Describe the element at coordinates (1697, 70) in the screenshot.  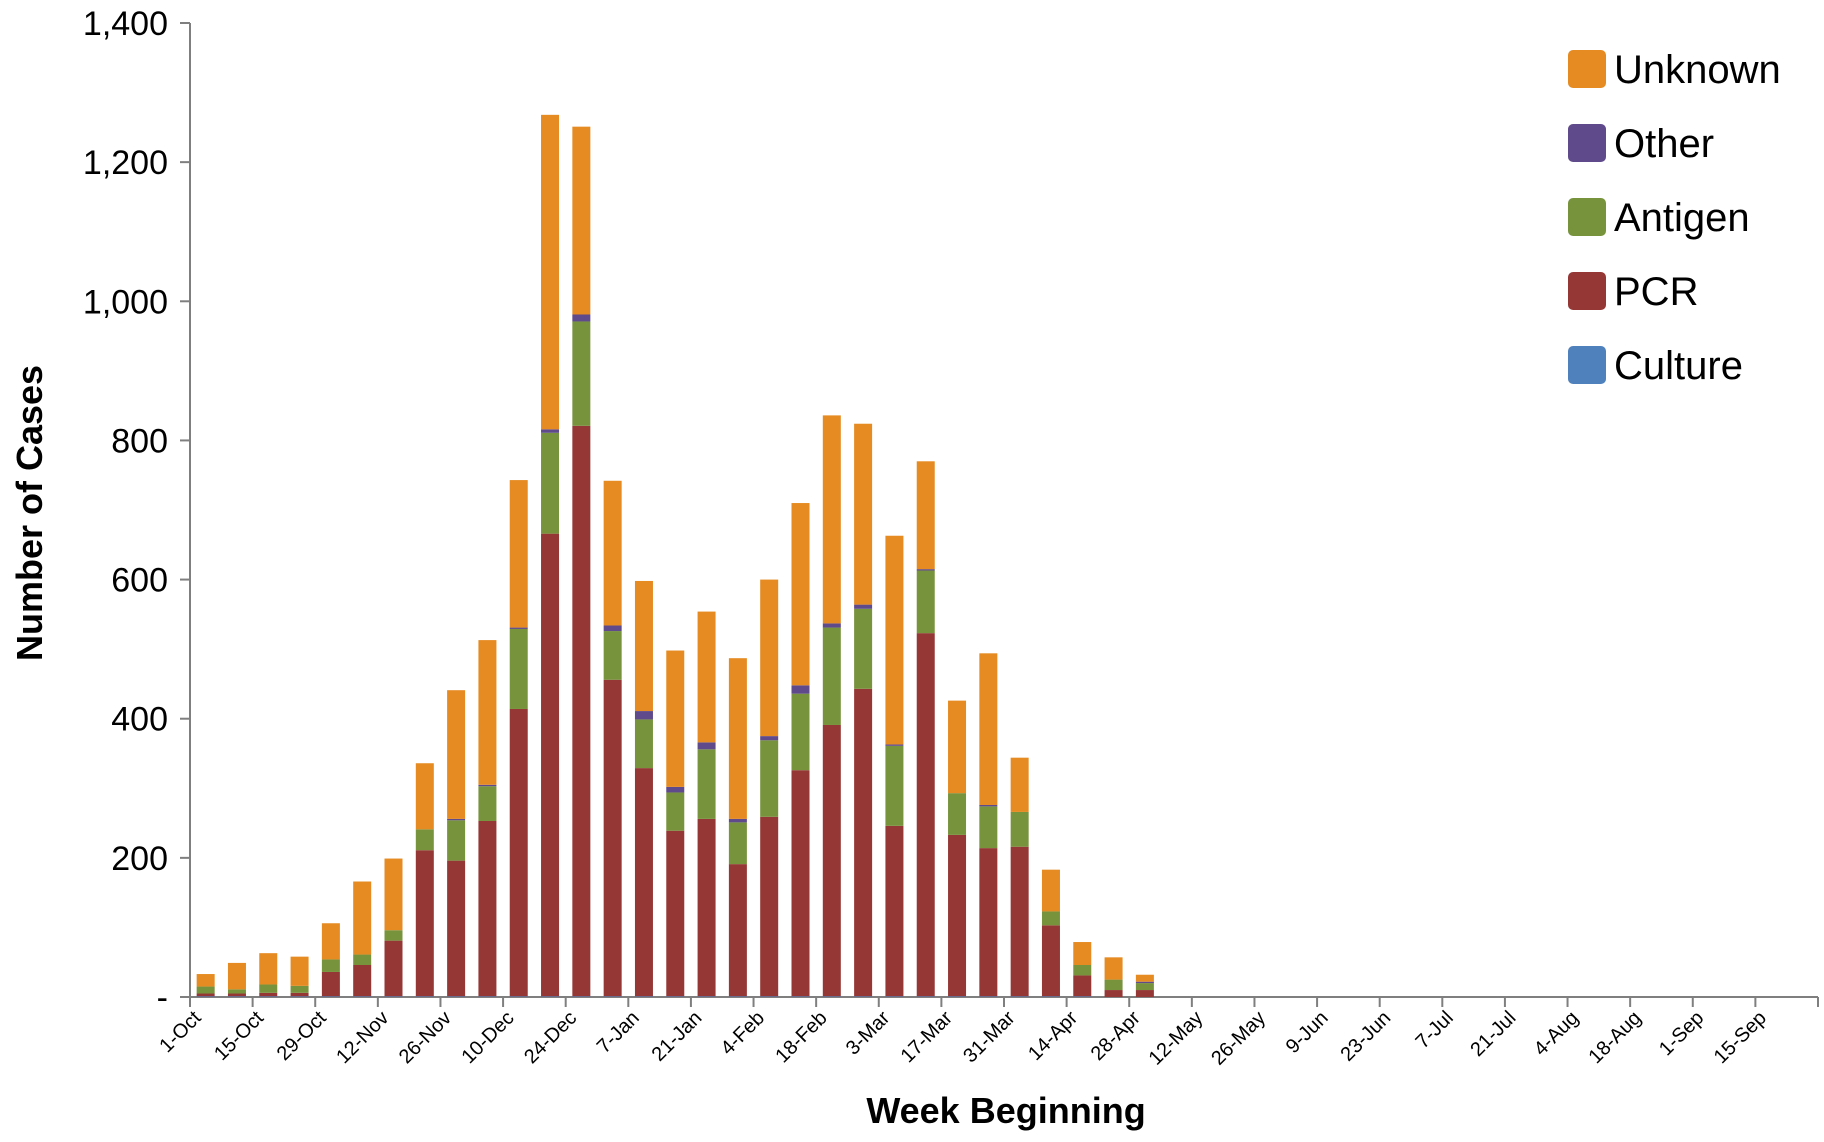
I see `legend-label: Unknown` at that location.